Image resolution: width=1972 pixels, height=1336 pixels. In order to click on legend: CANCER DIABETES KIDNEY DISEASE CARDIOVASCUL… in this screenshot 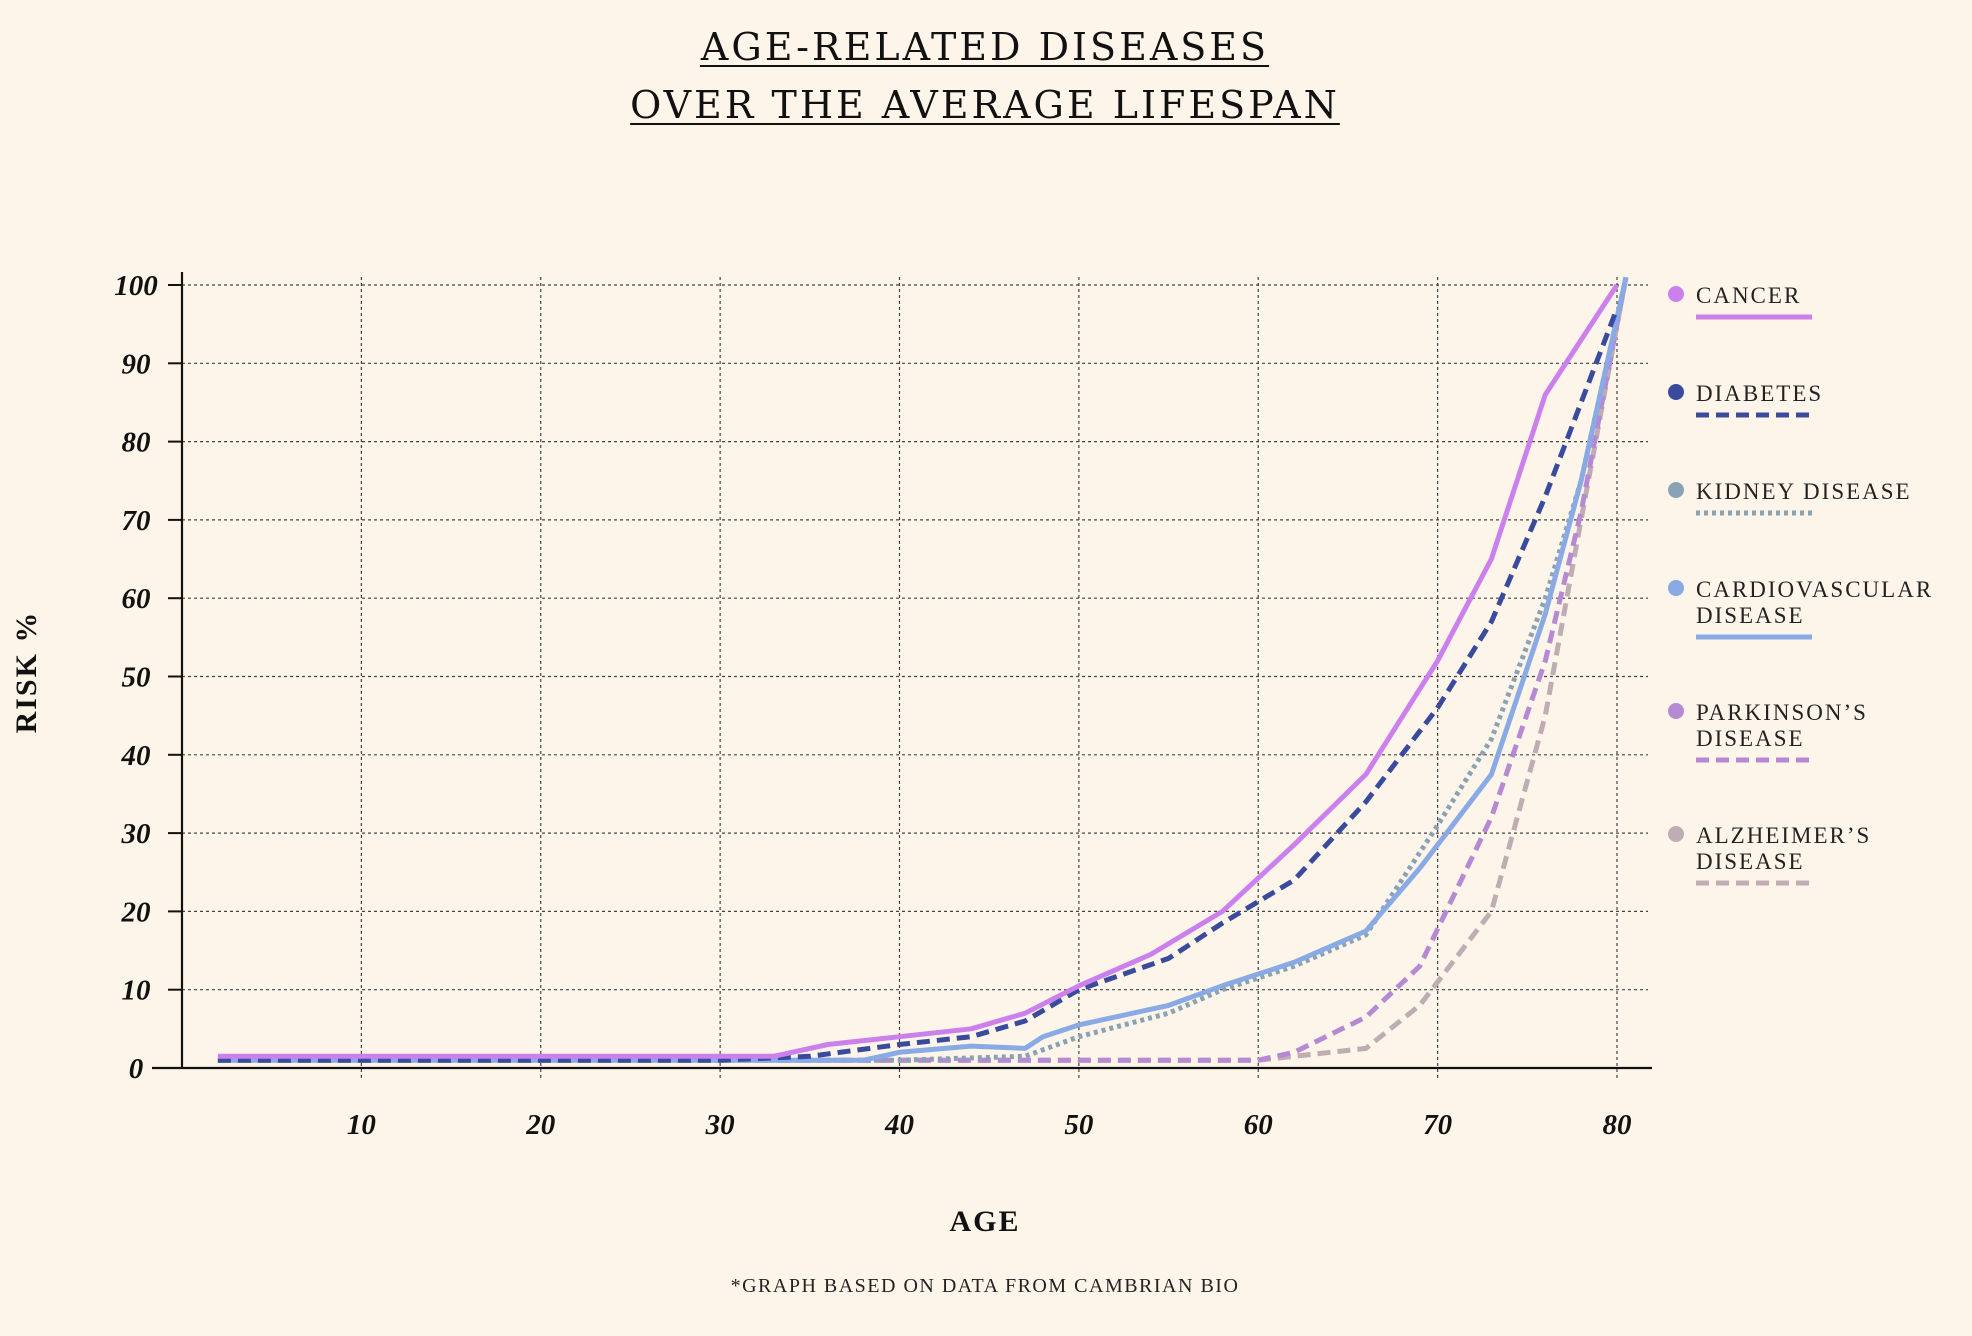, I will do `click(1800, 584)`.